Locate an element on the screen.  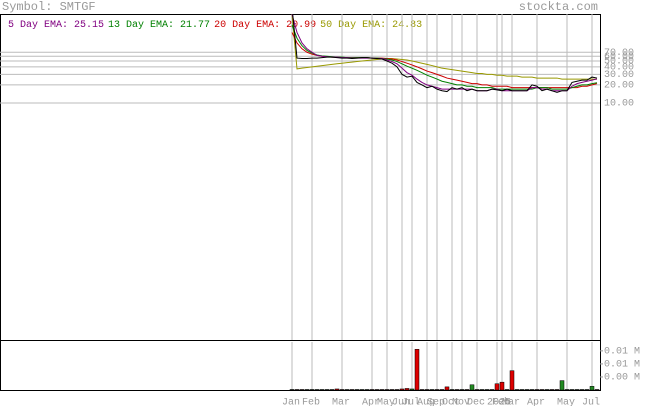
legend-value: 21.77 is located at coordinates (195, 25).